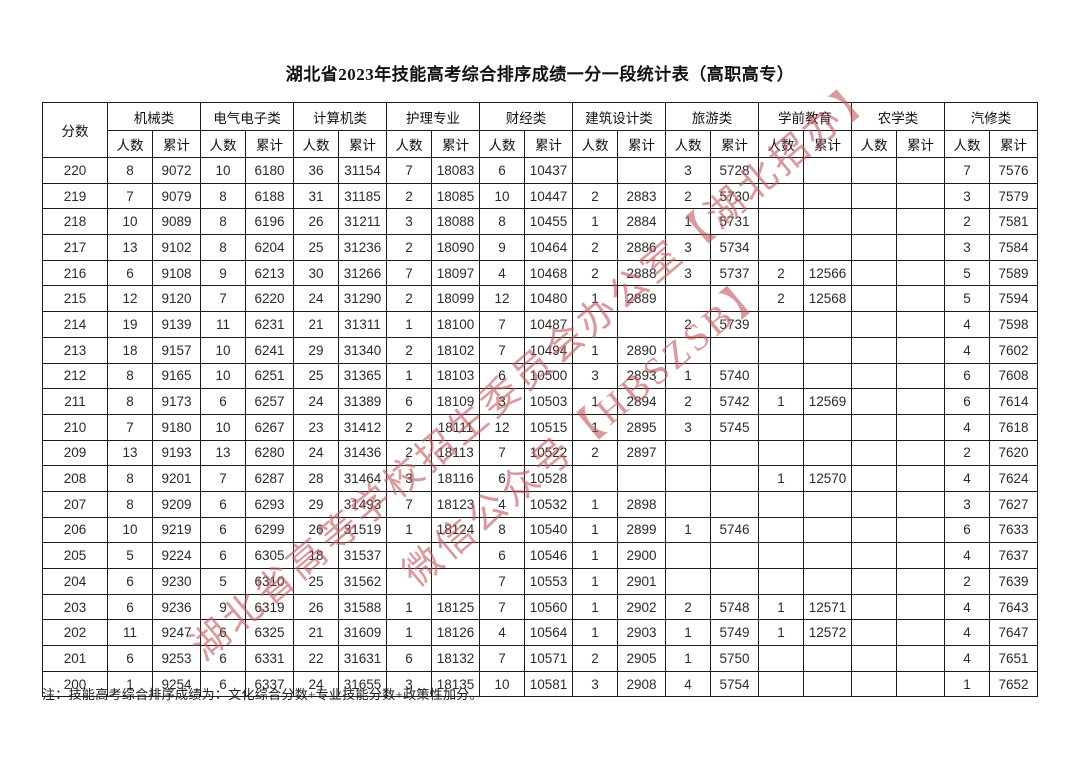 The image size is (1080, 763). Describe the element at coordinates (176, 170) in the screenshot. I see `value-cell: 9072` at that location.